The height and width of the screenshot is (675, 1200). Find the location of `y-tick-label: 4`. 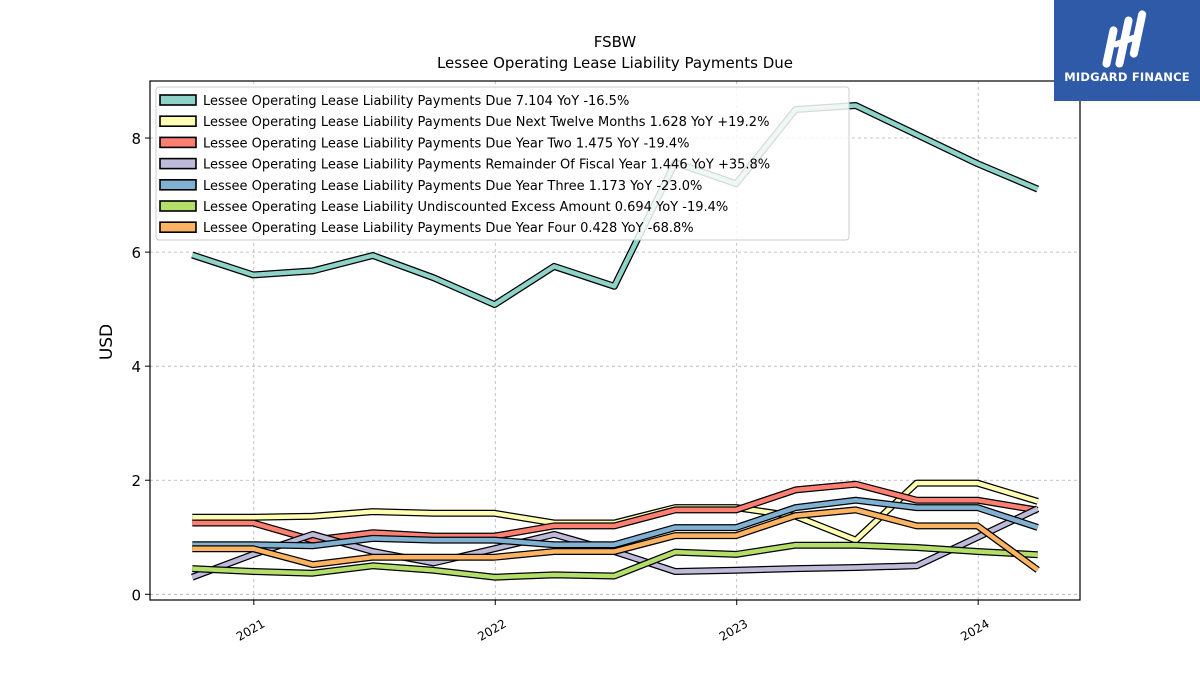

y-tick-label: 4 is located at coordinates (136, 367).